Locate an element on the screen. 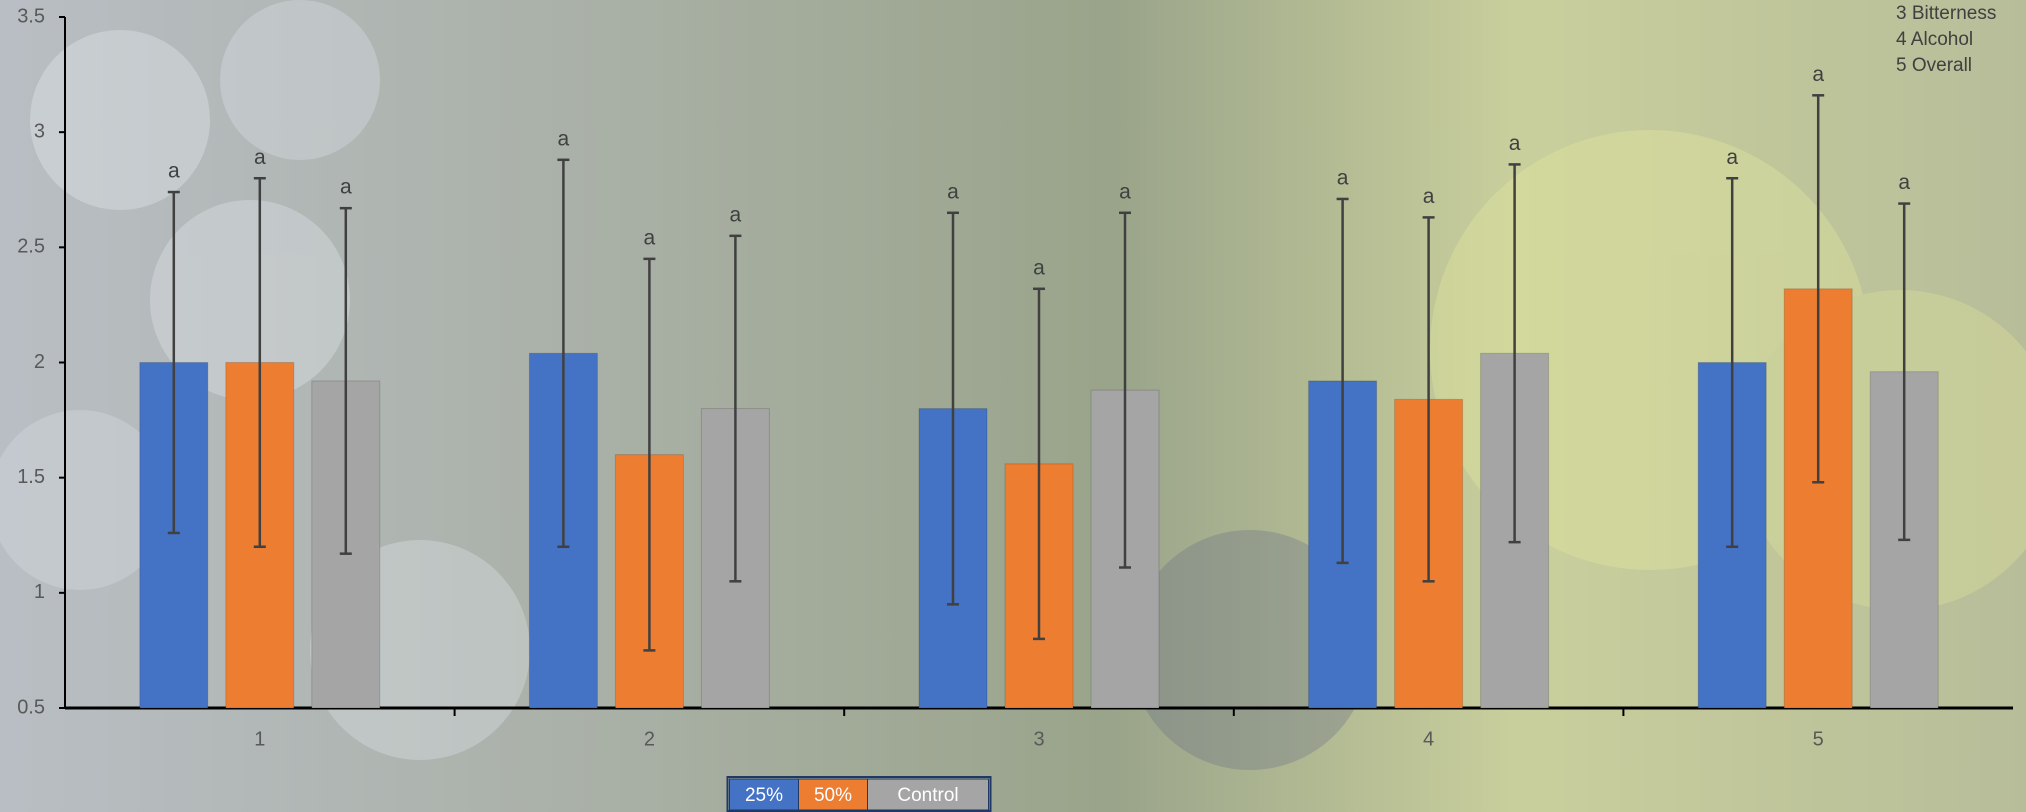 The height and width of the screenshot is (812, 2026). x-tick-label: 1 is located at coordinates (259, 739).